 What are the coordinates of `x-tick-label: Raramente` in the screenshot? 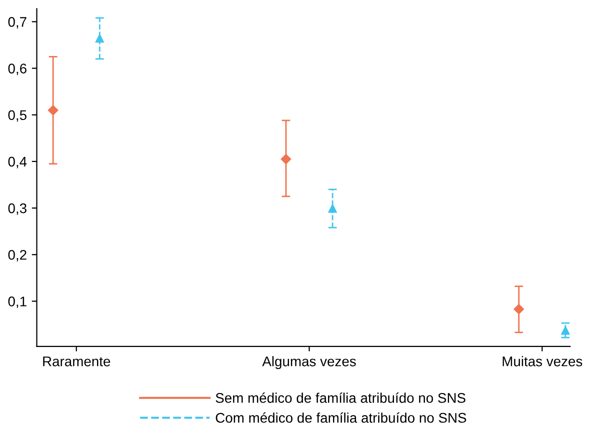 It's located at (76, 361).